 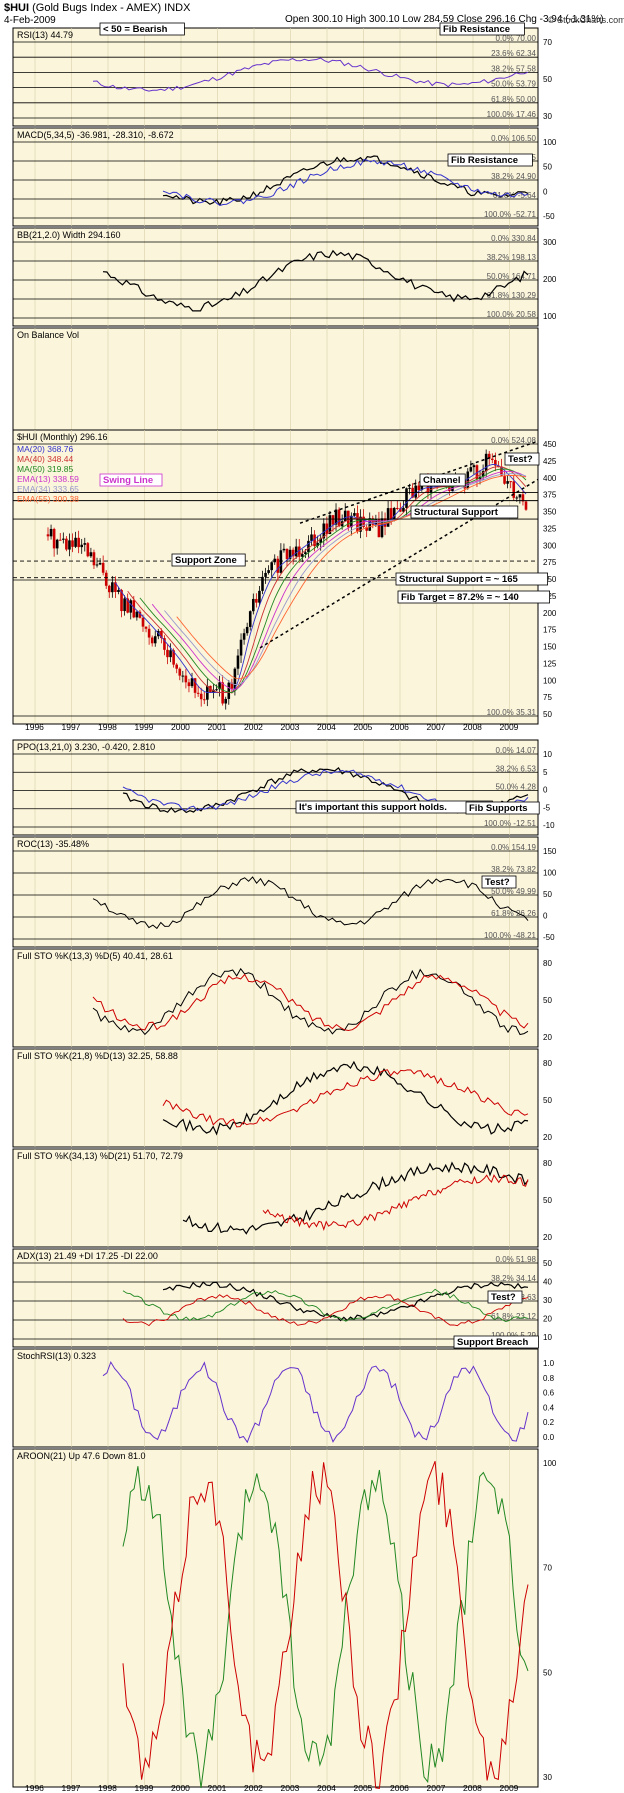 What do you see at coordinates (516, 750) in the screenshot?
I see `fib-level-label: 0.0% 14.07` at bounding box center [516, 750].